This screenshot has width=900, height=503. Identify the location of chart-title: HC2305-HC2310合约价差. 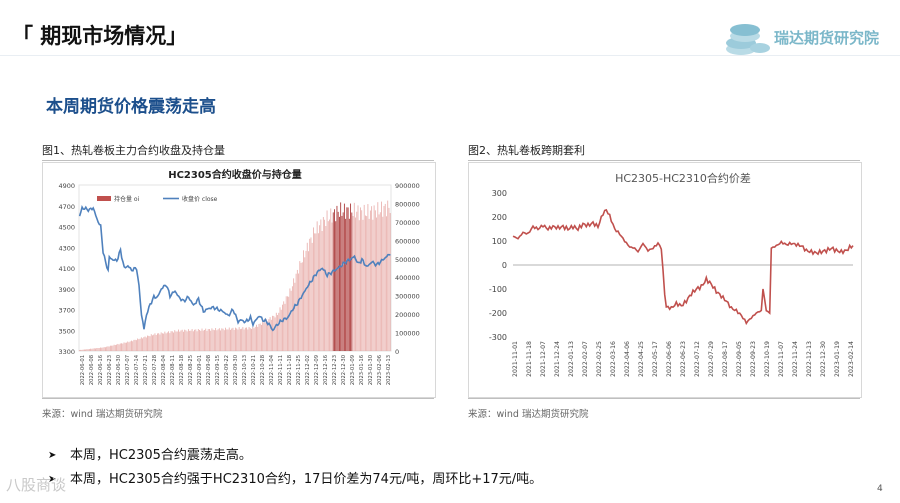
(683, 178).